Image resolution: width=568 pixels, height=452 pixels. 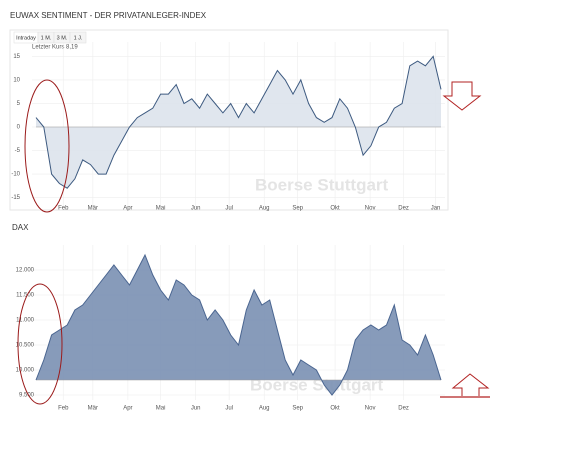 I want to click on y-tick-label: -5, so click(x=18, y=151).